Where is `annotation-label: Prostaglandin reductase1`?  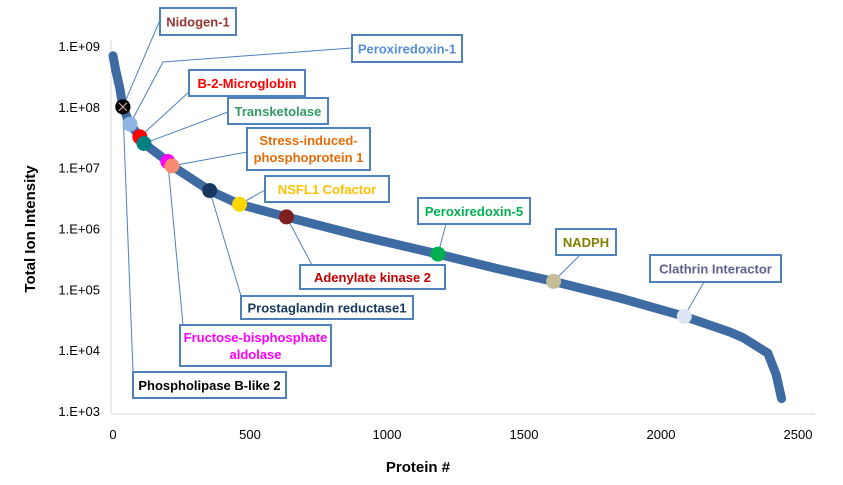
annotation-label: Prostaglandin reductase1 is located at coordinates (327, 308).